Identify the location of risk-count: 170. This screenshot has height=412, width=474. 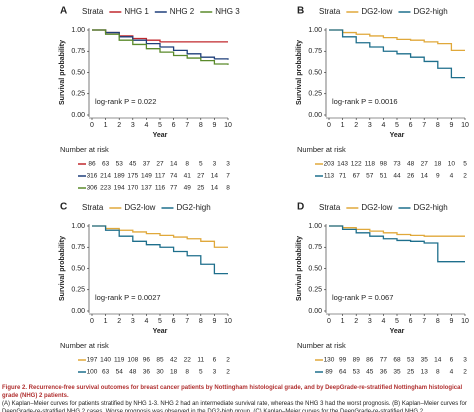
(132, 188).